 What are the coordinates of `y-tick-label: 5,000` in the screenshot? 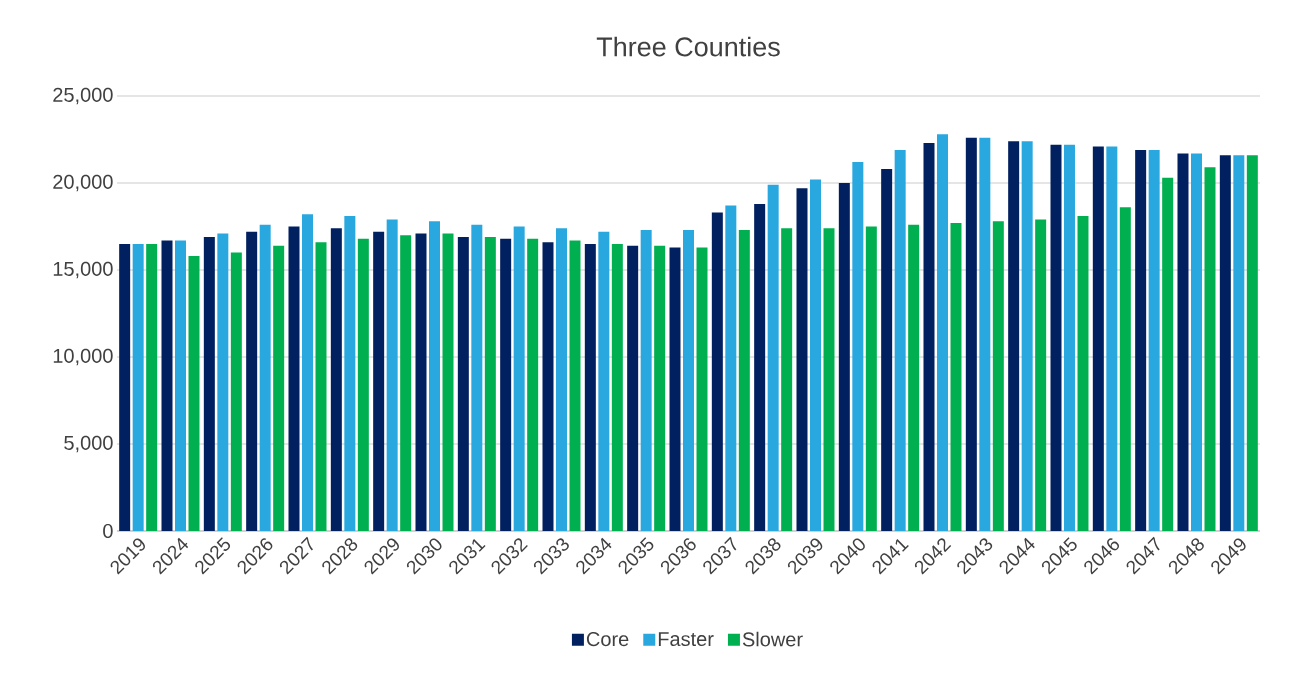 It's located at (88, 444).